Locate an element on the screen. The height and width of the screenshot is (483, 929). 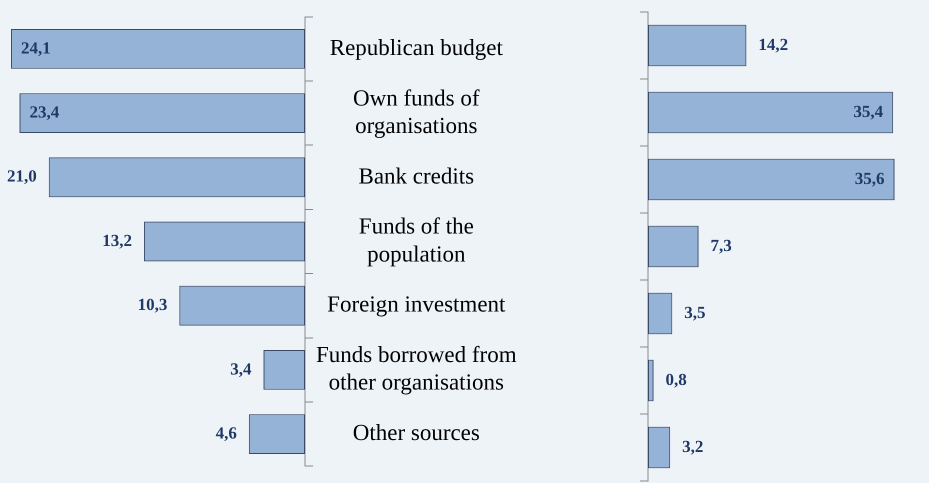
y-tick-label: Bank credits is located at coordinates (416, 175).